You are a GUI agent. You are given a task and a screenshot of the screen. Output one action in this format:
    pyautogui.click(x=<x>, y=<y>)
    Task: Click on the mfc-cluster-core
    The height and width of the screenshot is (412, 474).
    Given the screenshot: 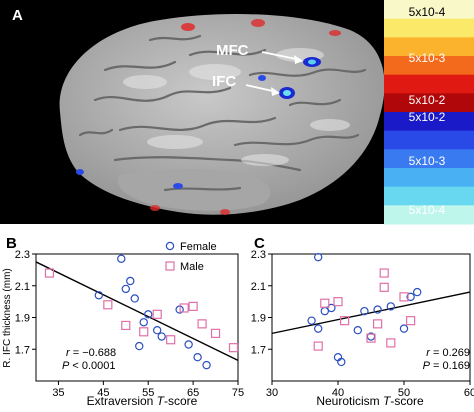 What is the action you would take?
    pyautogui.click(x=312, y=62)
    